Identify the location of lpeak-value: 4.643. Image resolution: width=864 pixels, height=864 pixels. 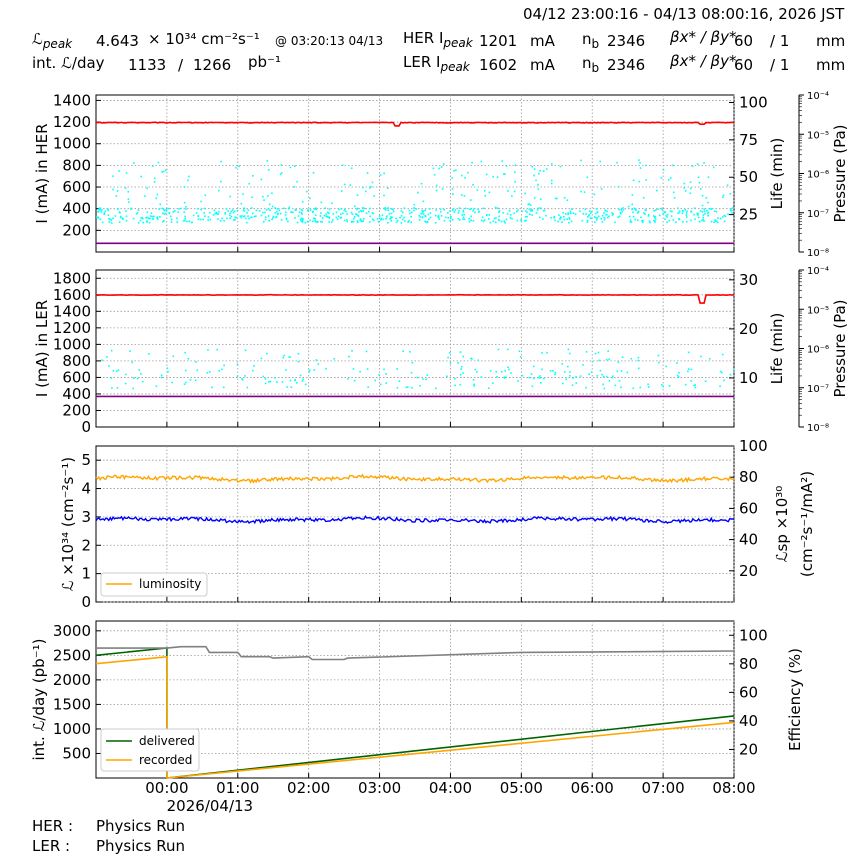
(117, 41).